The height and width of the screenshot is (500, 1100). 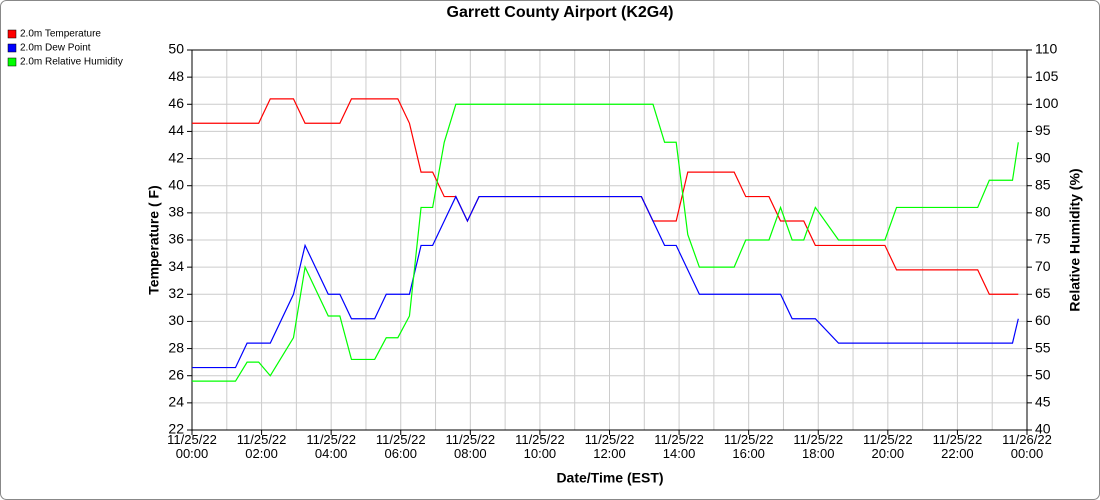 What do you see at coordinates (176, 347) in the screenshot?
I see `y-tick-label: 28` at bounding box center [176, 347].